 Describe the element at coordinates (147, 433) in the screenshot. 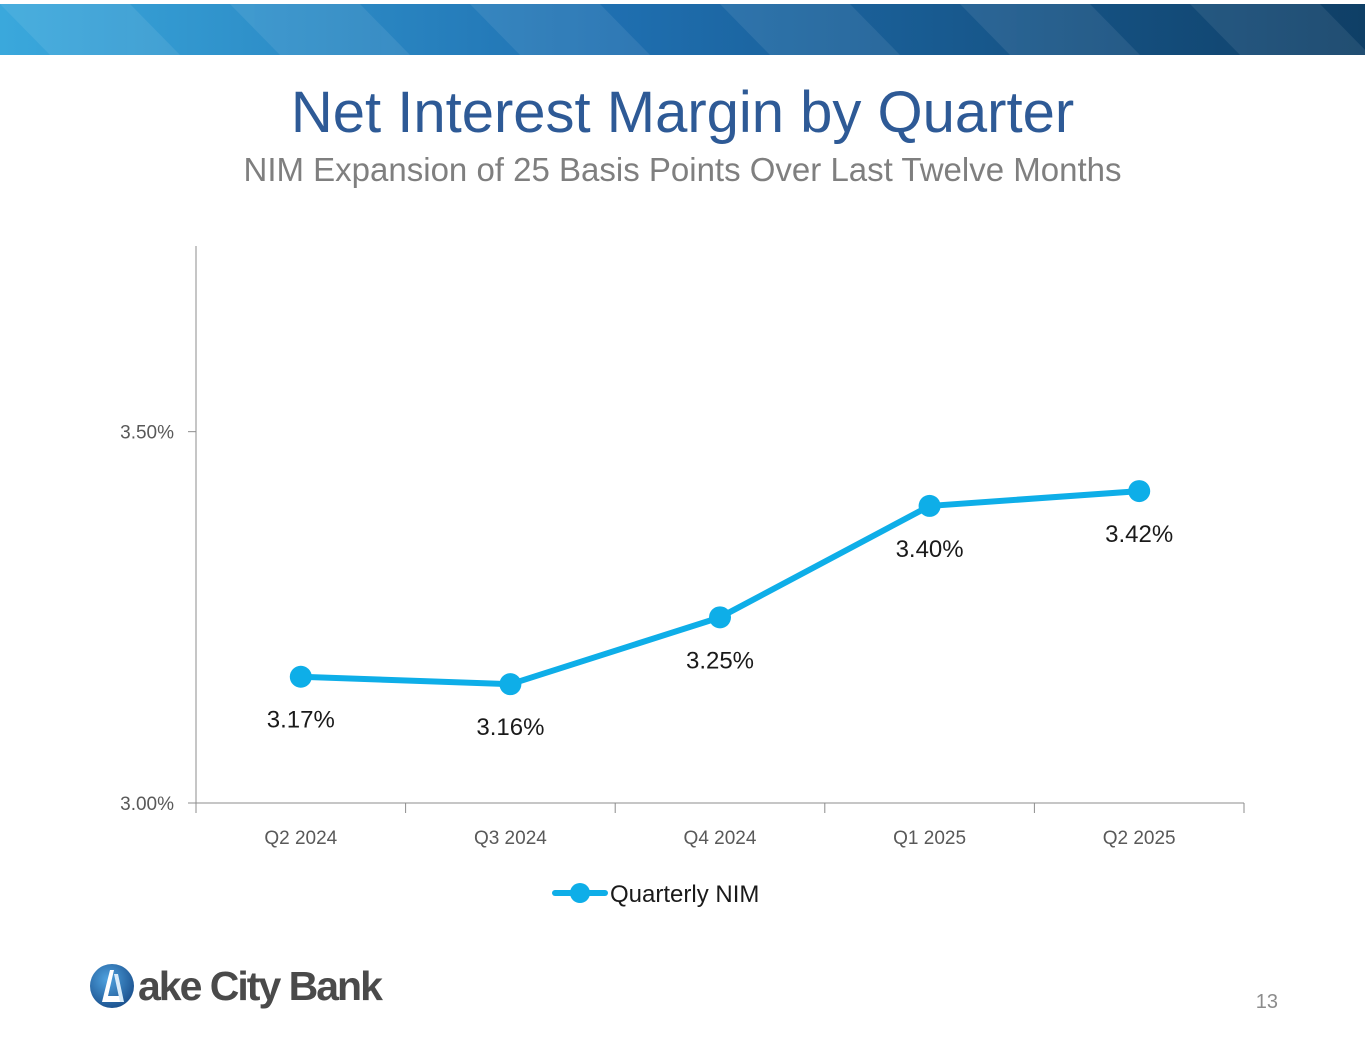

I see `y-tick-label: 3.50%` at that location.